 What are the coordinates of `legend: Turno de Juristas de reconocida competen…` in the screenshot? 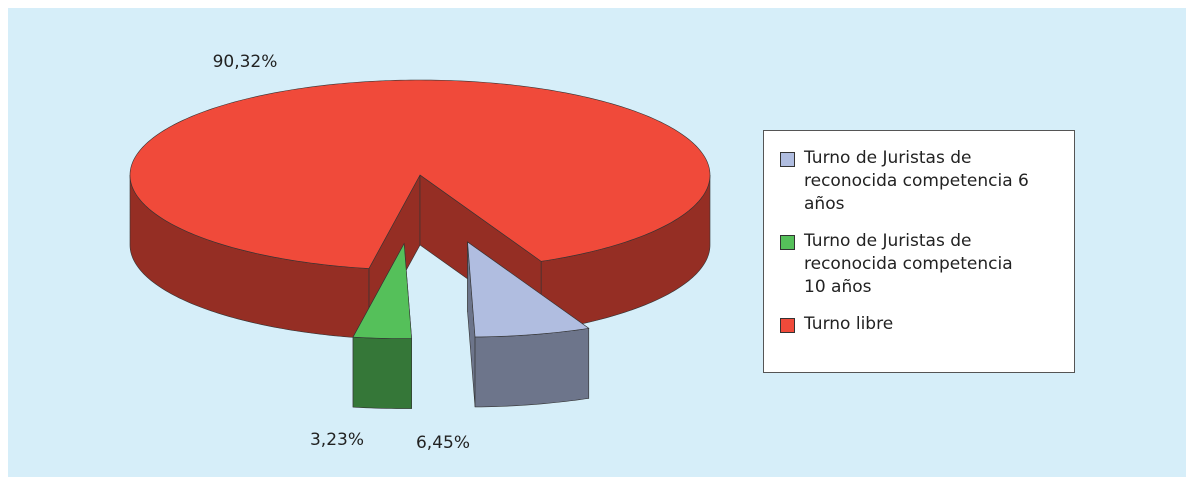 It's located at (919, 251).